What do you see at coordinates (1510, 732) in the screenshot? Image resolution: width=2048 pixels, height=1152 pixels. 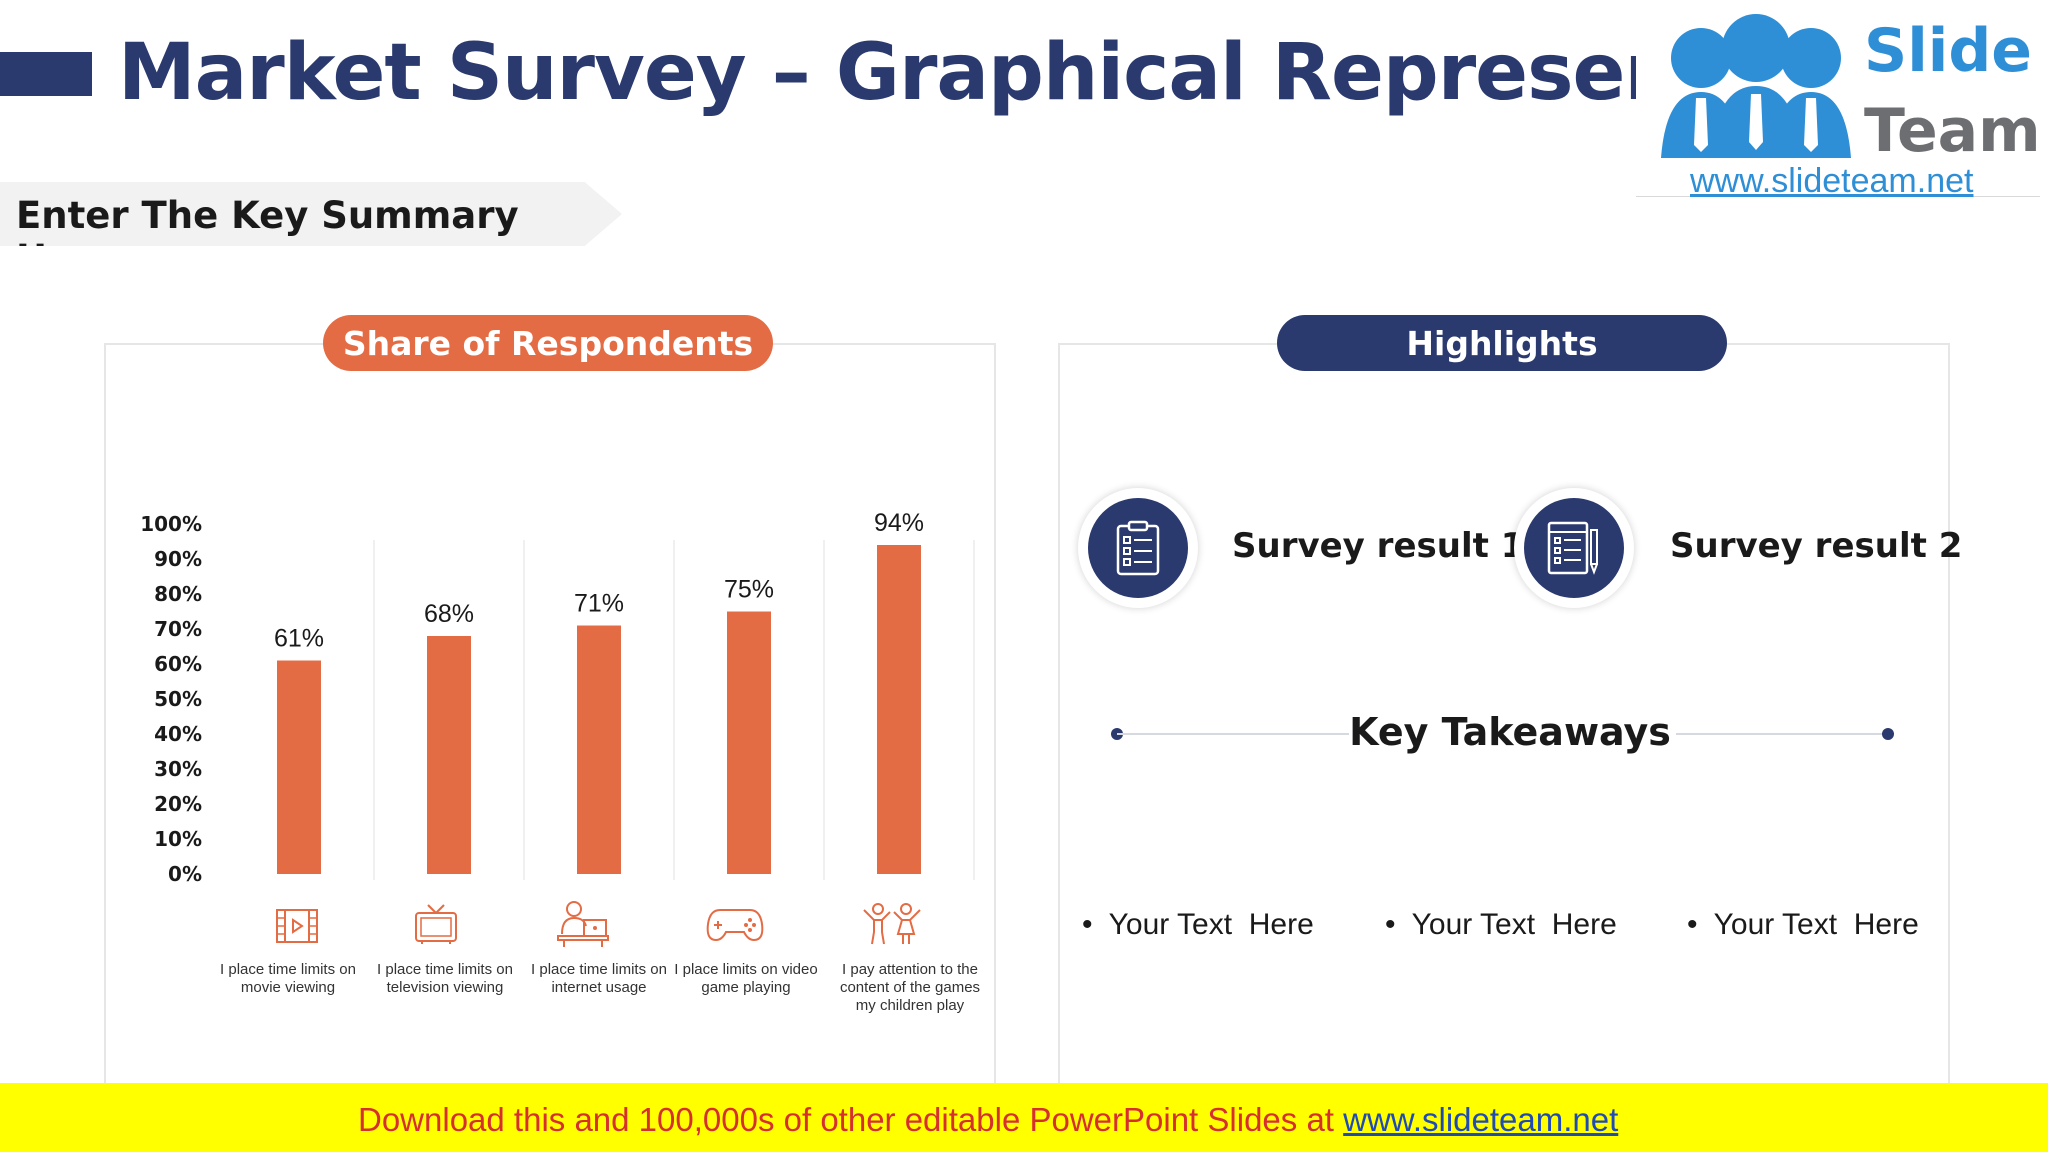 I see `key-takeaways-title: Key Takeaways` at bounding box center [1510, 732].